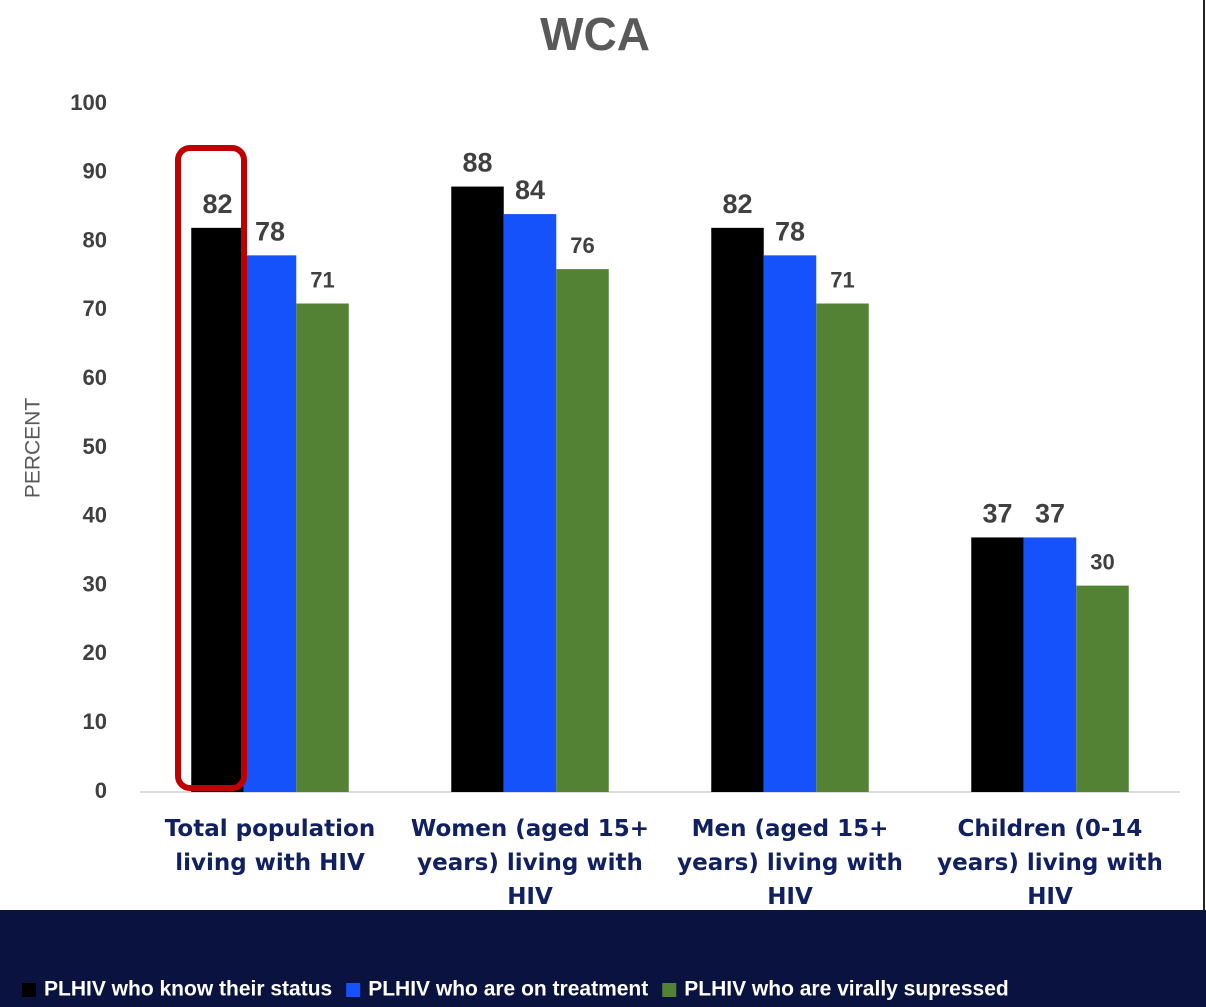  What do you see at coordinates (95, 652) in the screenshot?
I see `y-tick-label: 20` at bounding box center [95, 652].